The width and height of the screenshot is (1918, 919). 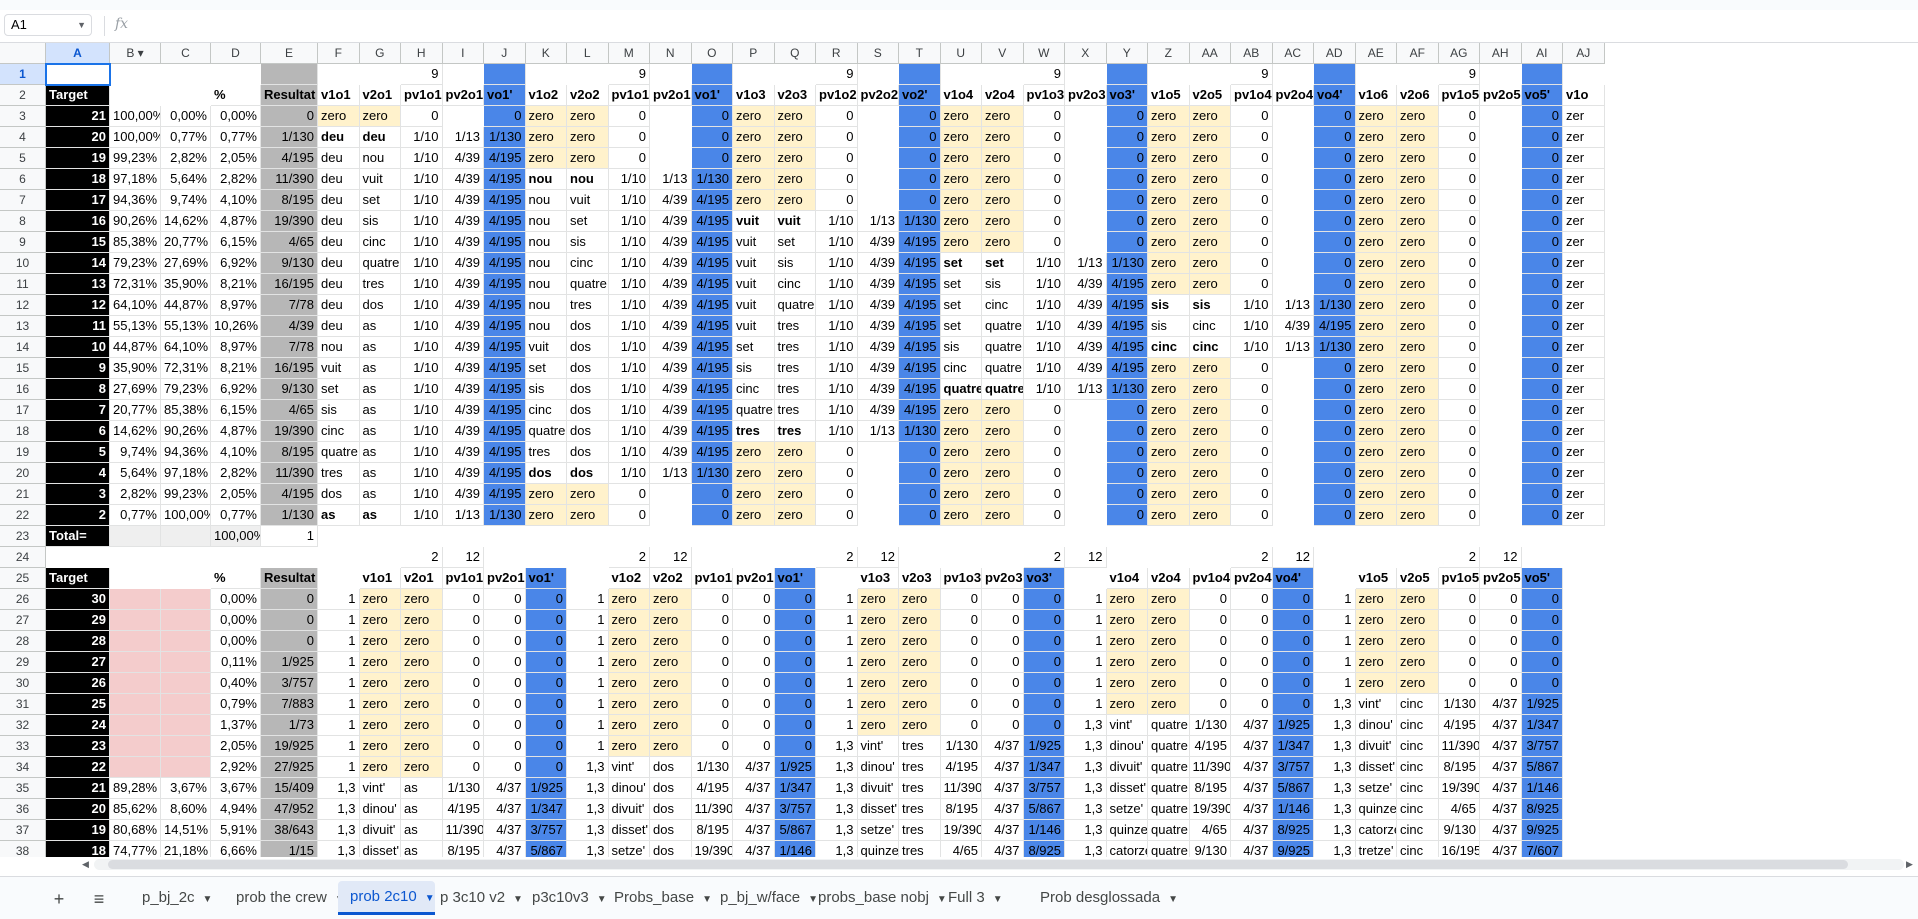 I want to click on cell-x26: 1, so click(x=1086, y=599).